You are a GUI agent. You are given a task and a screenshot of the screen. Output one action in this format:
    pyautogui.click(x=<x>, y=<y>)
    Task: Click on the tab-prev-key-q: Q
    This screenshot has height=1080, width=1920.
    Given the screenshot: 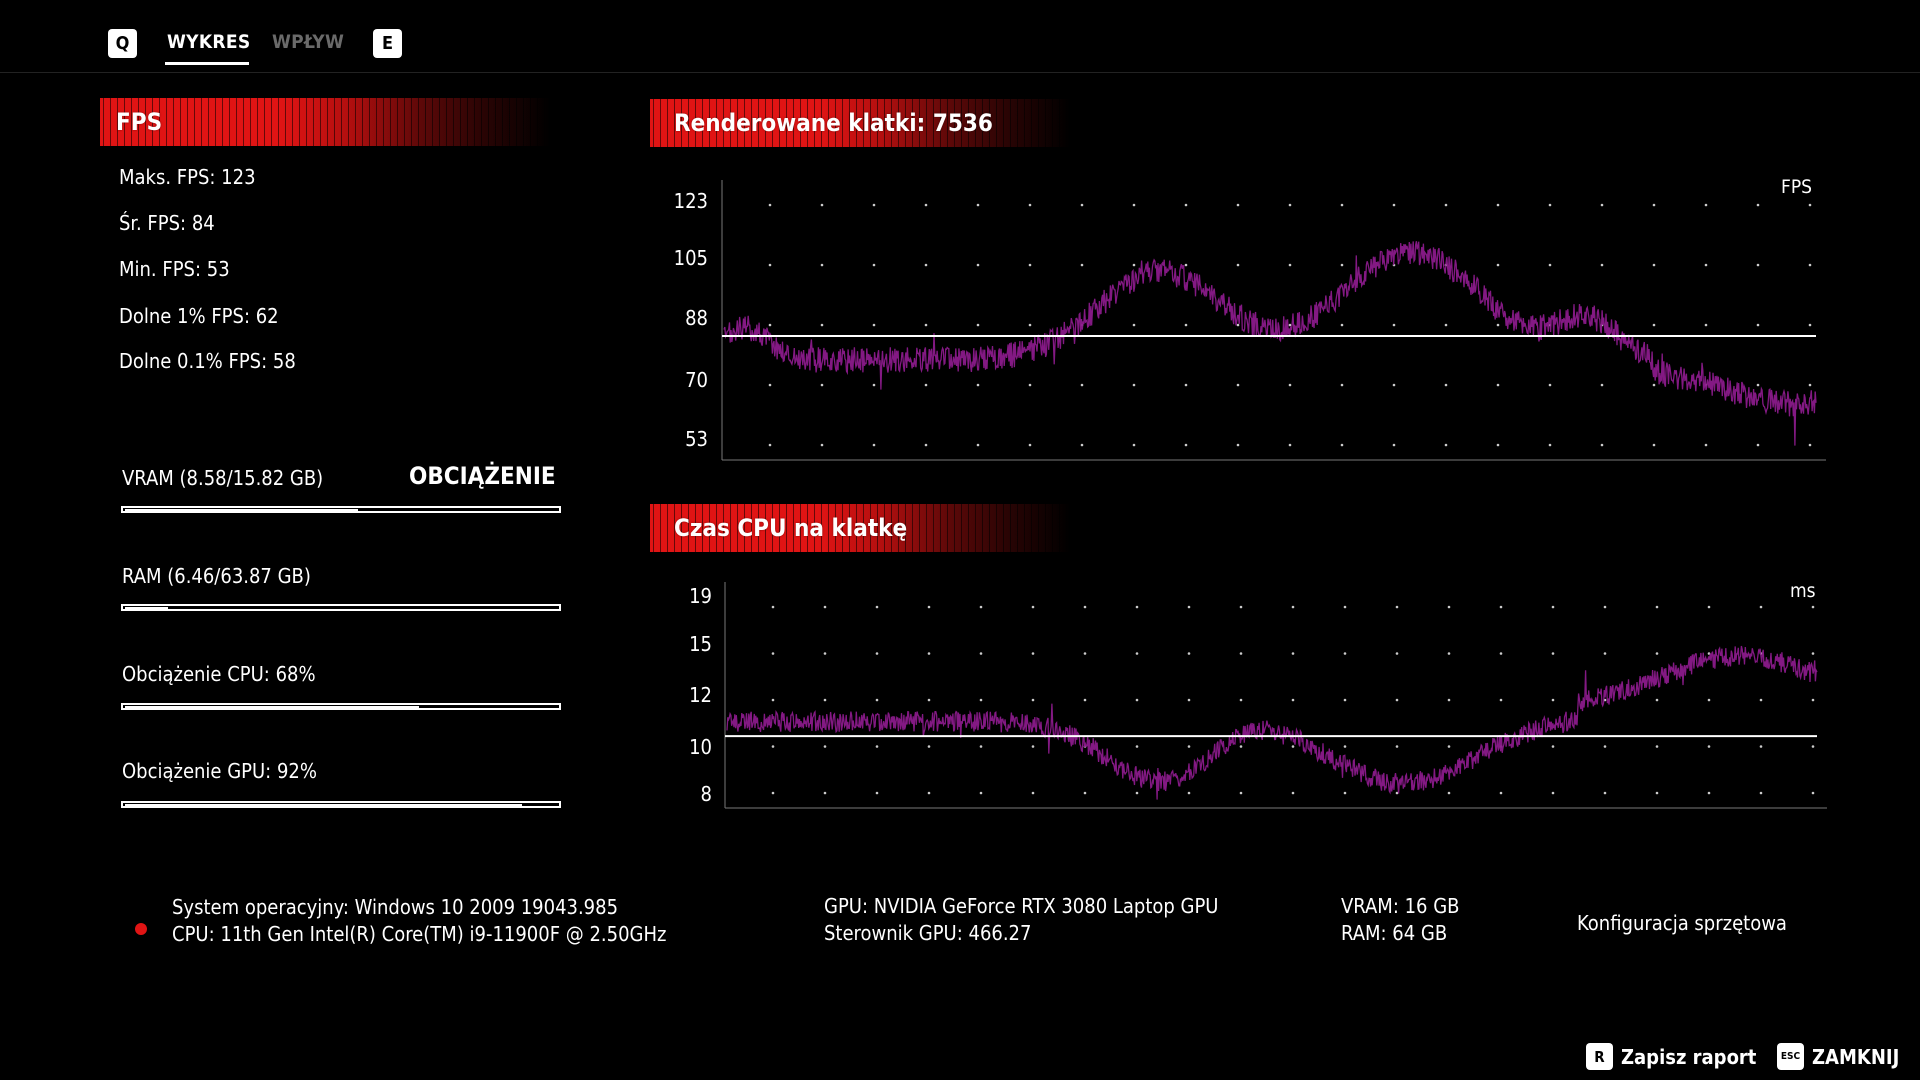 What is the action you would take?
    pyautogui.click(x=122, y=43)
    